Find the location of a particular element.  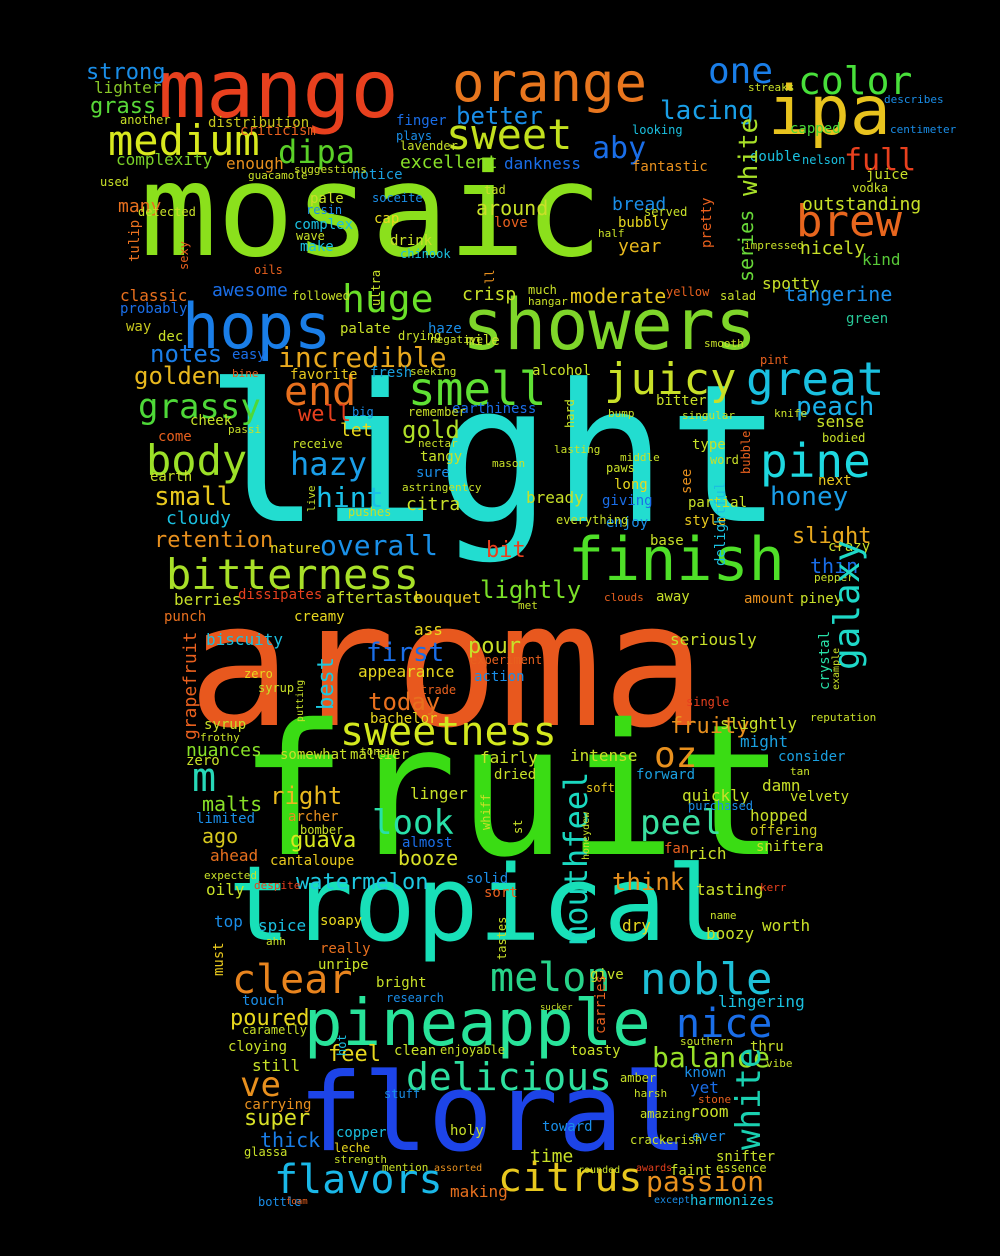

word-half: impressed is located at coordinates (774, 245).